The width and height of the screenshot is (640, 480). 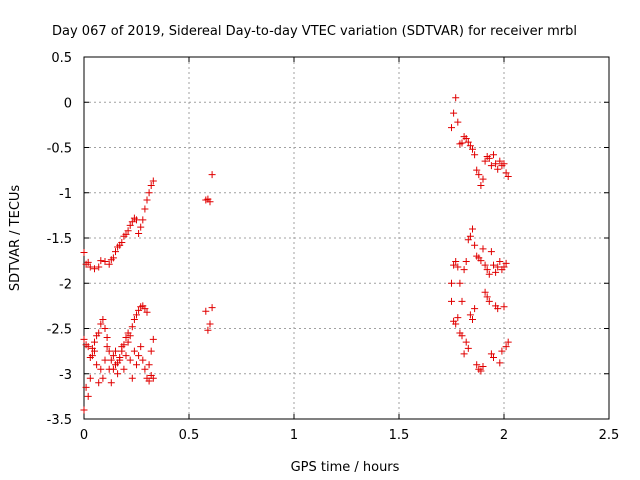 I want to click on x-tick-label: 0, so click(x=84, y=435).